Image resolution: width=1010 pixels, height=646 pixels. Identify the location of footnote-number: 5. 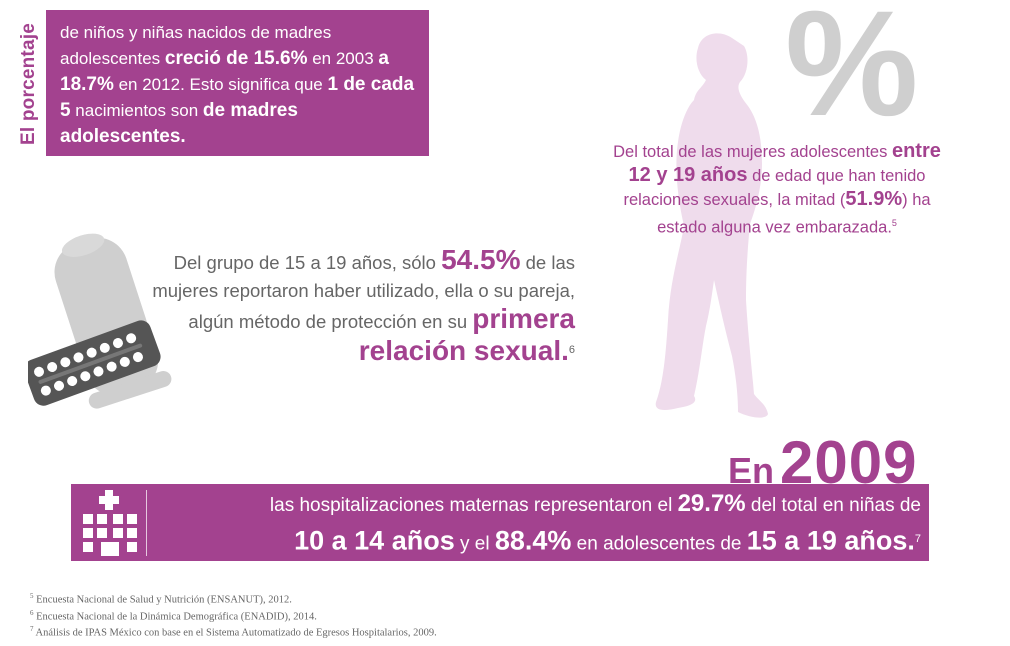
(32, 596).